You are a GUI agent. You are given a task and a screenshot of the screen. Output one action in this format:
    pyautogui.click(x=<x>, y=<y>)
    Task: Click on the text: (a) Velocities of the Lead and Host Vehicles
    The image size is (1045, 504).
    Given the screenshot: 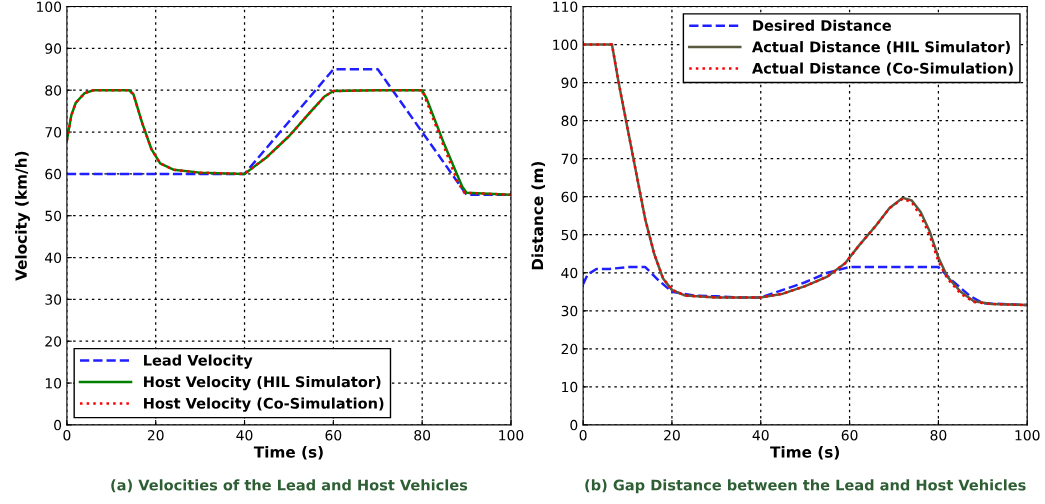 What is the action you would take?
    pyautogui.click(x=289, y=486)
    